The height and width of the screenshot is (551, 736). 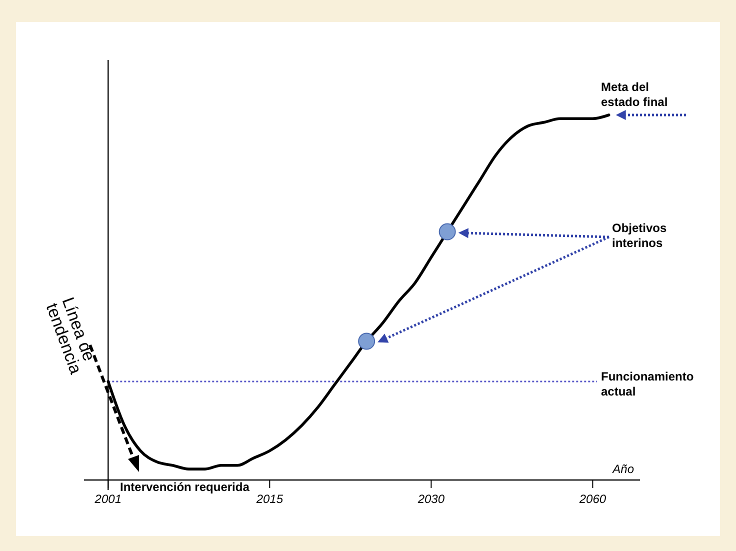 I want to click on annotation: Objetivos interinos, so click(x=640, y=235).